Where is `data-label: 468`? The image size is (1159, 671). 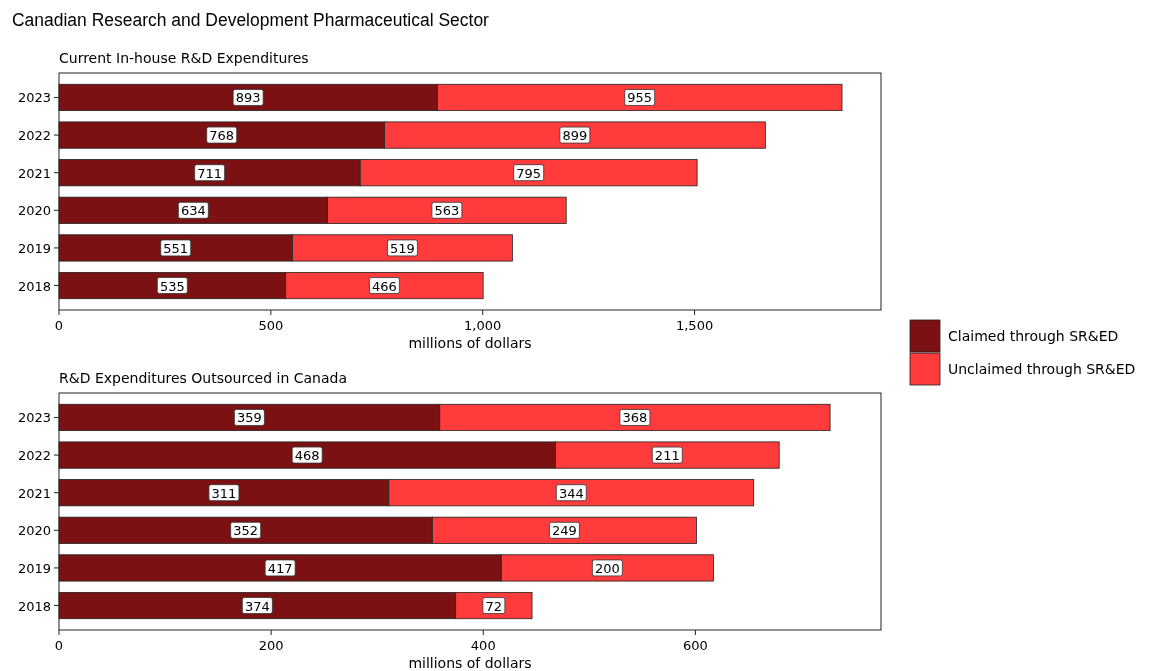 data-label: 468 is located at coordinates (307, 456).